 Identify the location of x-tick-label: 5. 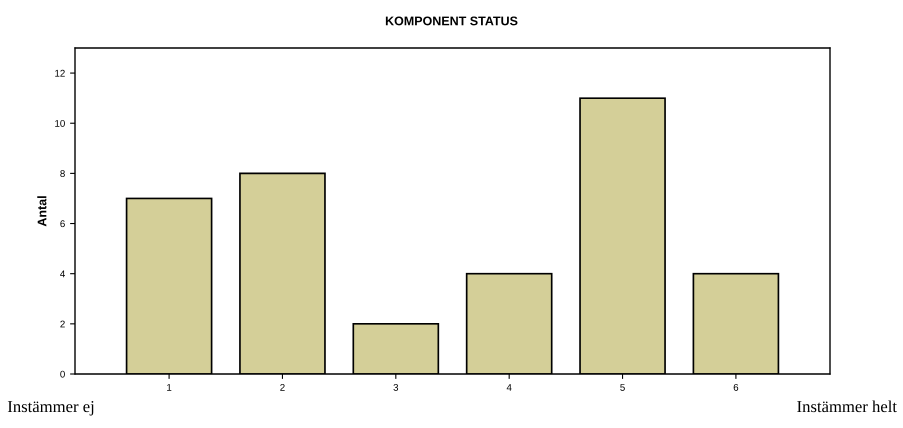
(622, 387).